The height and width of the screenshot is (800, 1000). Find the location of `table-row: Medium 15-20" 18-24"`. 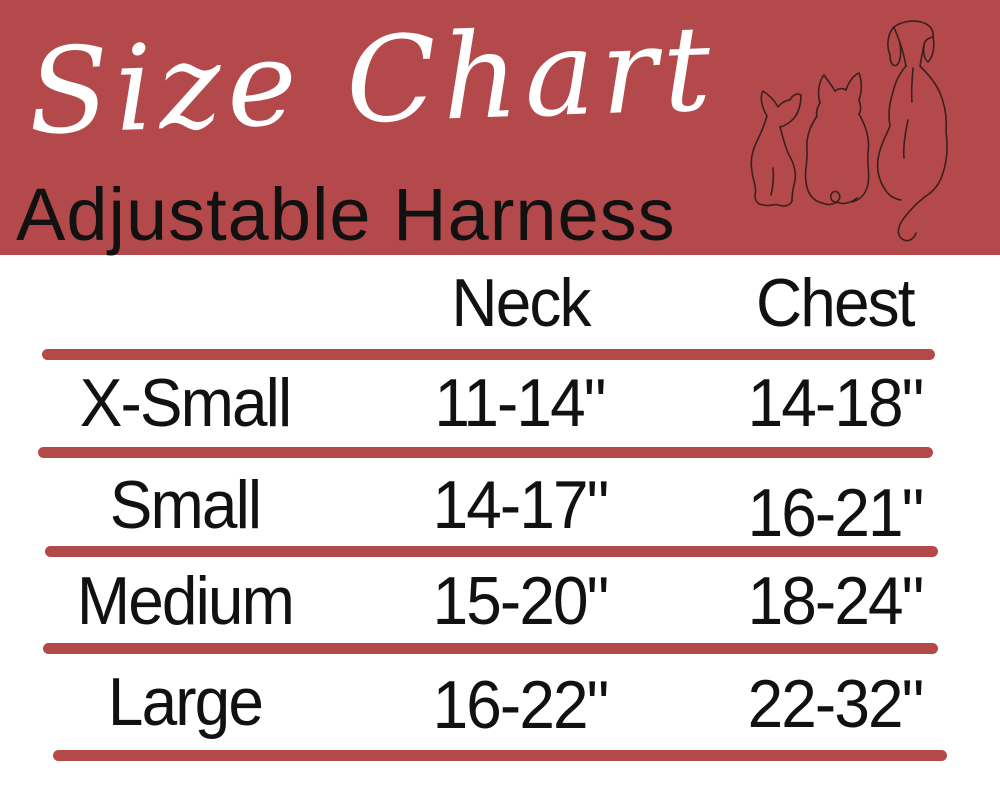

table-row: Medium 15-20" 18-24" is located at coordinates (500, 601).